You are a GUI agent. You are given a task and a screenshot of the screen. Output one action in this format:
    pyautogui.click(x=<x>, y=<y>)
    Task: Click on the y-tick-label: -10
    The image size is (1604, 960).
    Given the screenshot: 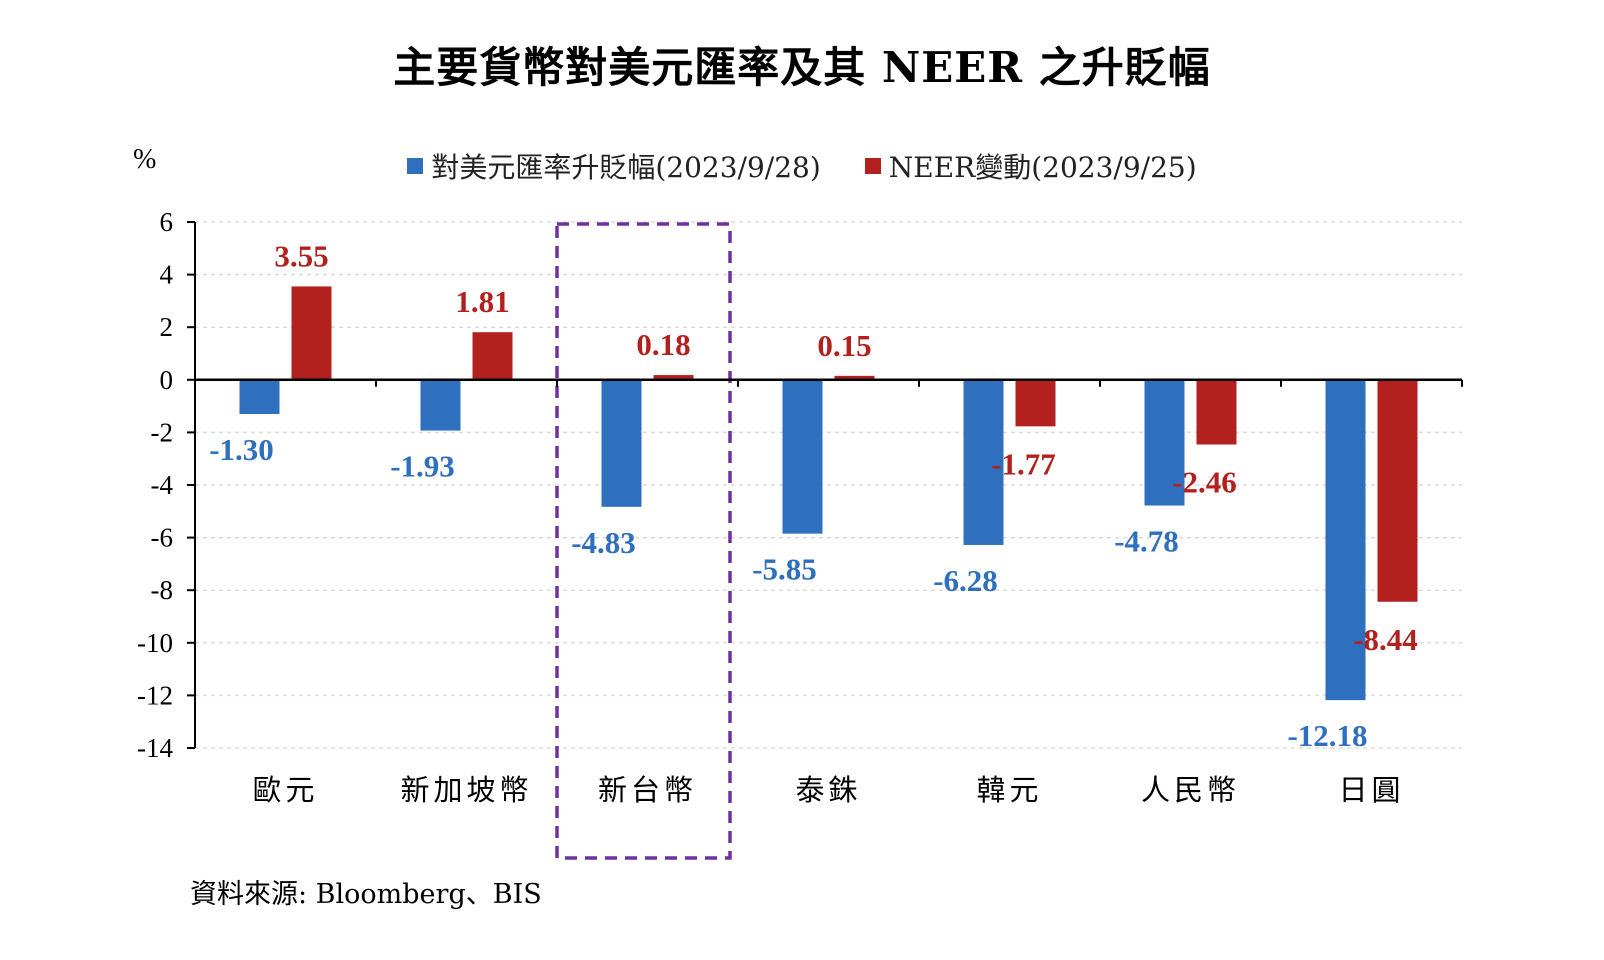 What is the action you would take?
    pyautogui.click(x=155, y=643)
    